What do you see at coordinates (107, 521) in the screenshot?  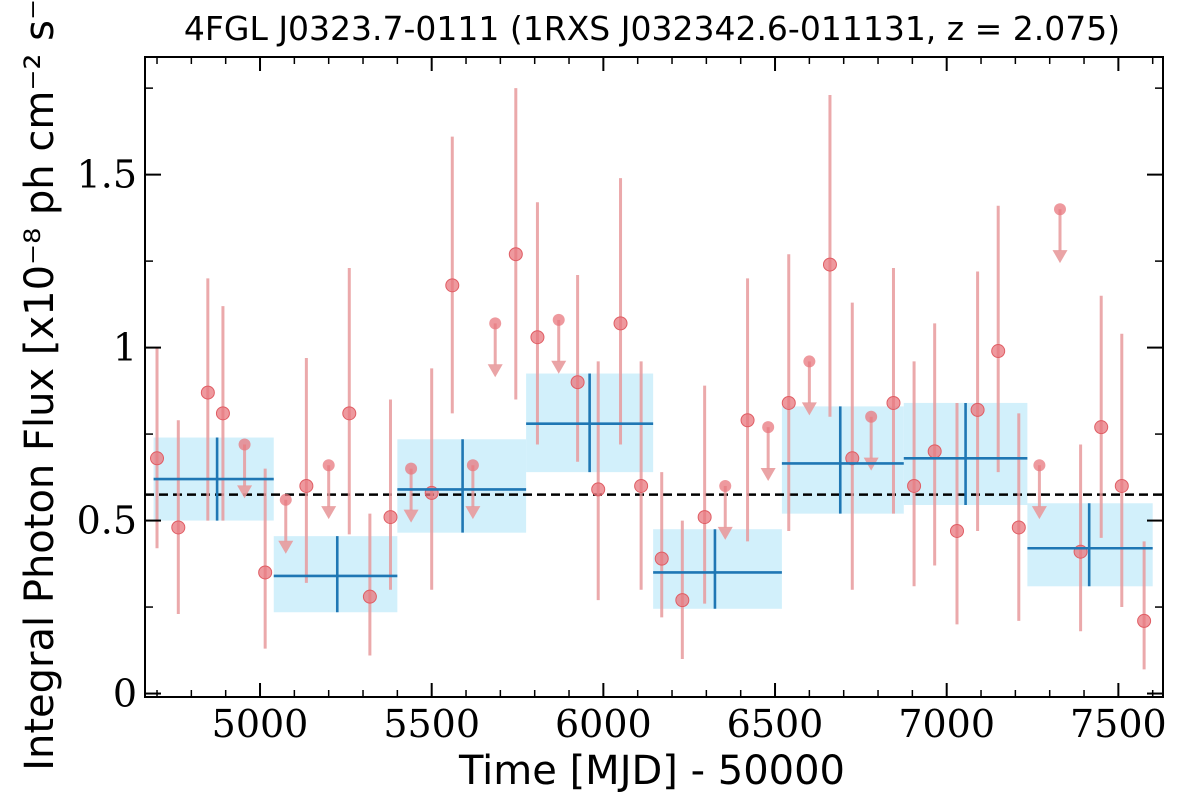 I see `y-tick-label: 0.5` at bounding box center [107, 521].